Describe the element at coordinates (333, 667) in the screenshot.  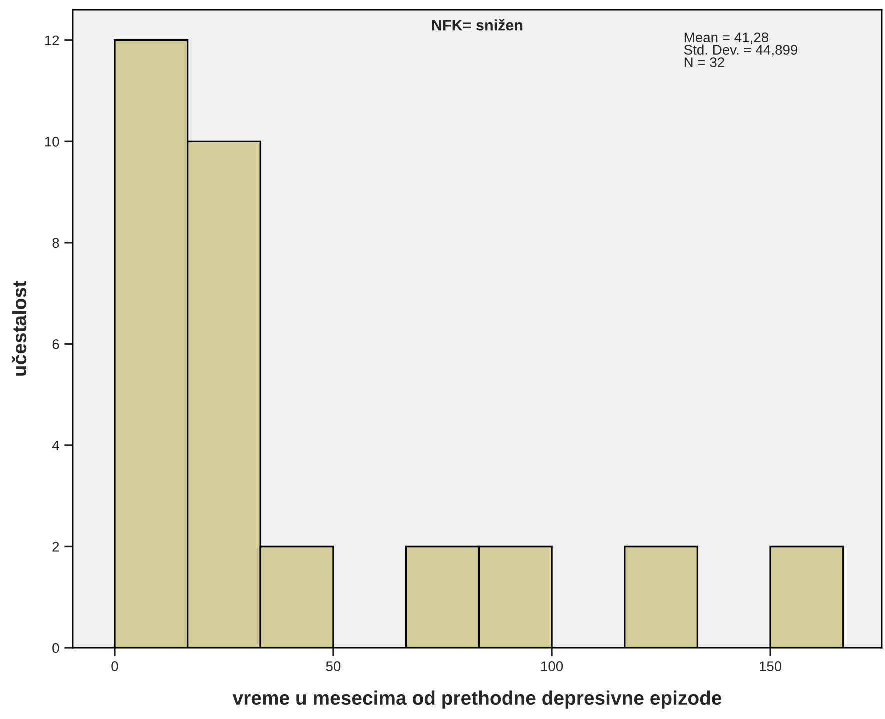
I see `x-tick-label: 50` at that location.